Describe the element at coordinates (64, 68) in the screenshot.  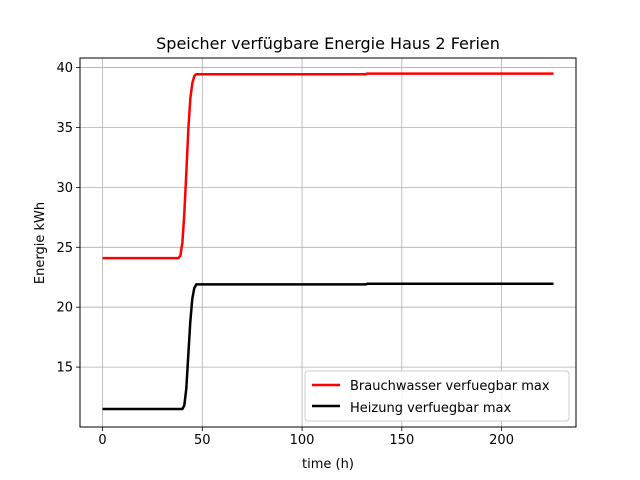
I see `y-tick-label: 40` at that location.